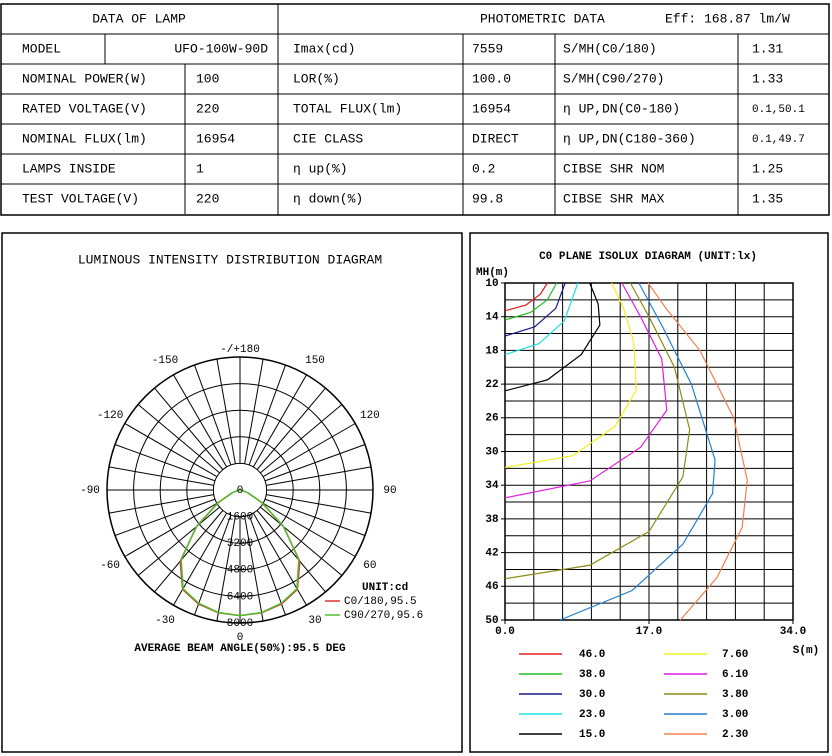  Describe the element at coordinates (383, 616) in the screenshot. I see `legend-label: C90/270,95.6` at that location.